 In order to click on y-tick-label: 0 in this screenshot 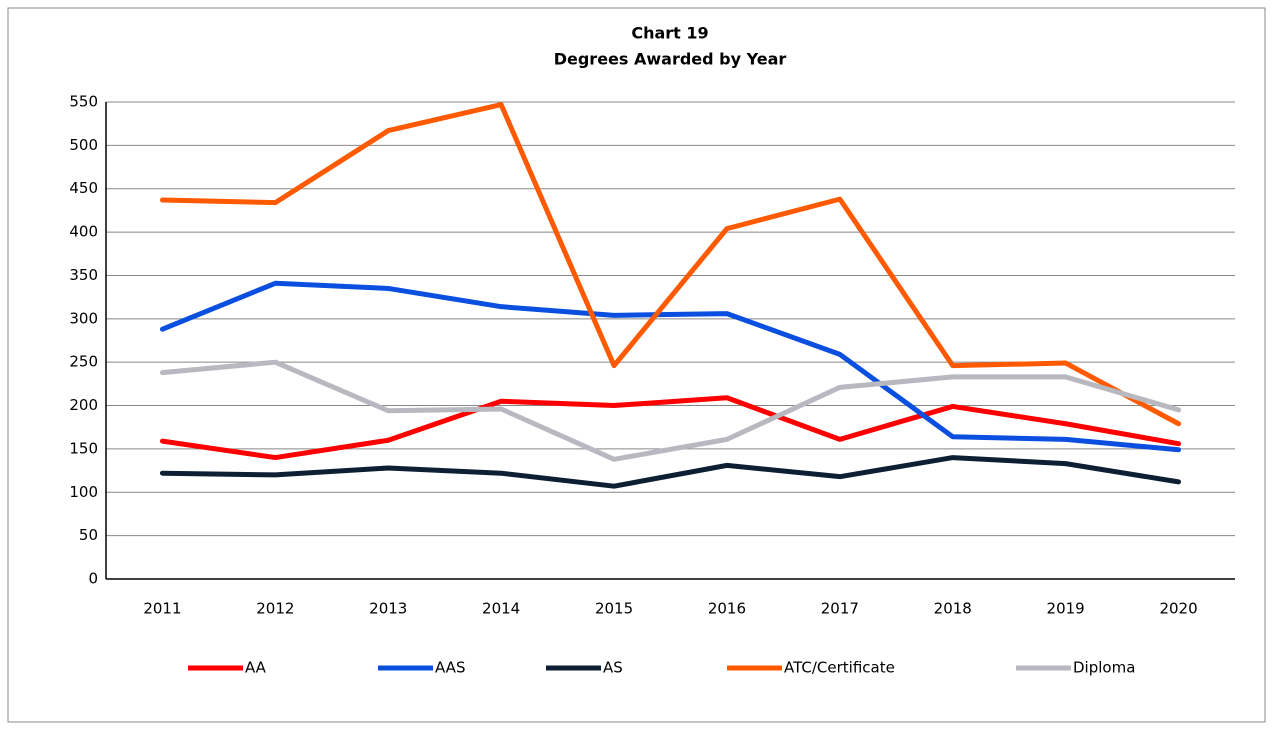, I will do `click(93, 579)`.